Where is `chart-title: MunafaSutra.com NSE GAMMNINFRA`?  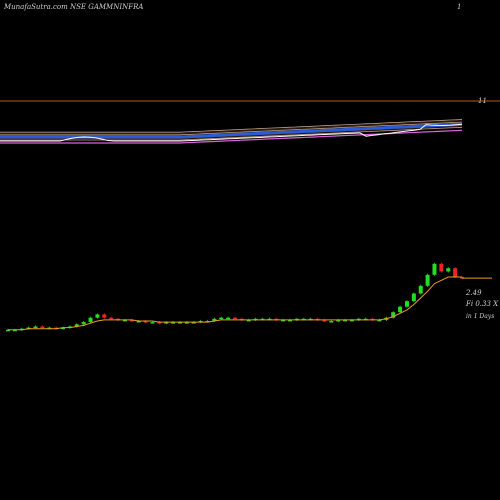 chart-title: MunafaSutra.com NSE GAMMNINFRA is located at coordinates (74, 7).